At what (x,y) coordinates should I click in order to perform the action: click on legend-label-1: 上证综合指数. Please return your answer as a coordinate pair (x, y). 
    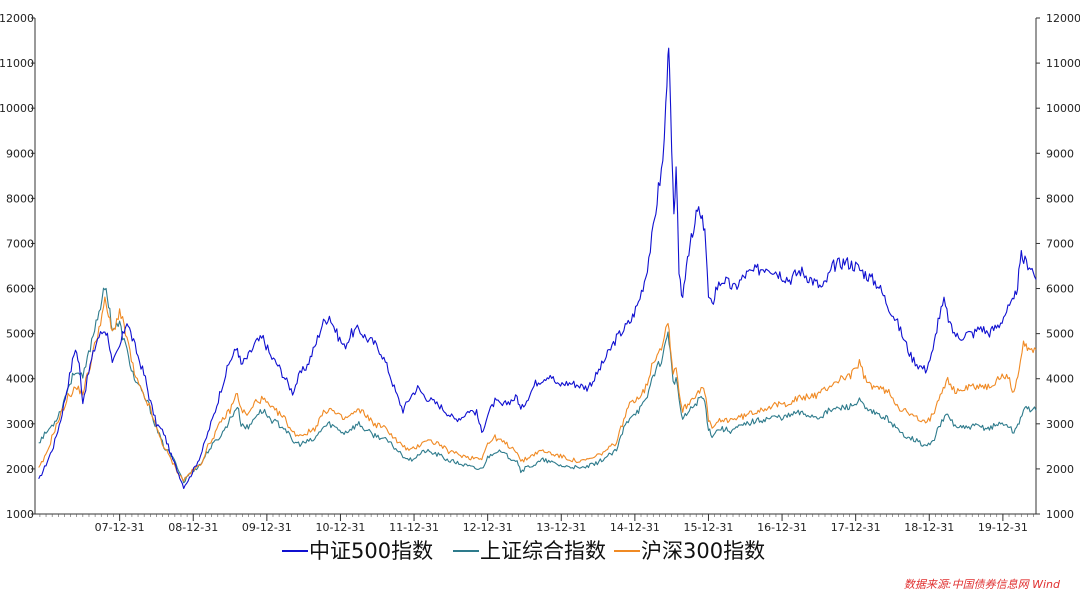
    Looking at the image, I should click on (543, 551).